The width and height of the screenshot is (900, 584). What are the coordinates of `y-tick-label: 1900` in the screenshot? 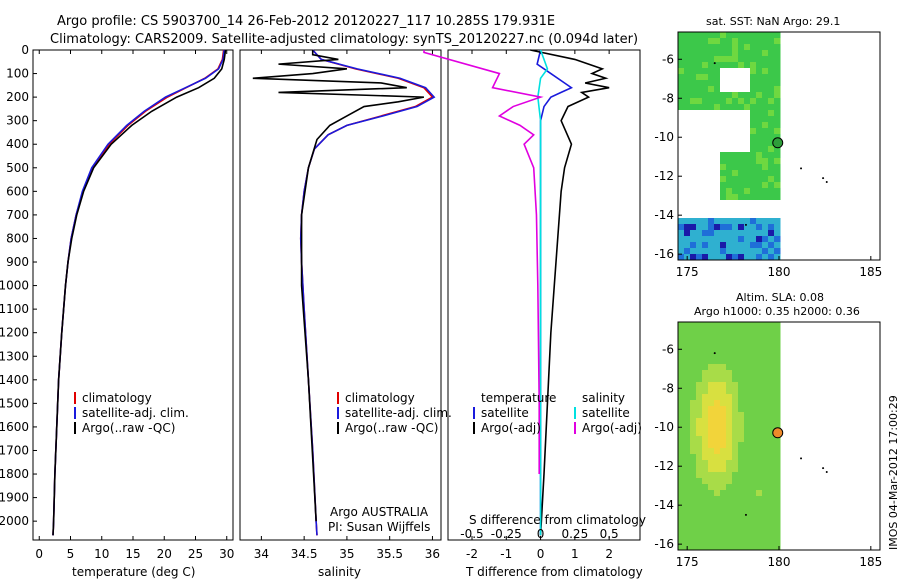 It's located at (14, 498).